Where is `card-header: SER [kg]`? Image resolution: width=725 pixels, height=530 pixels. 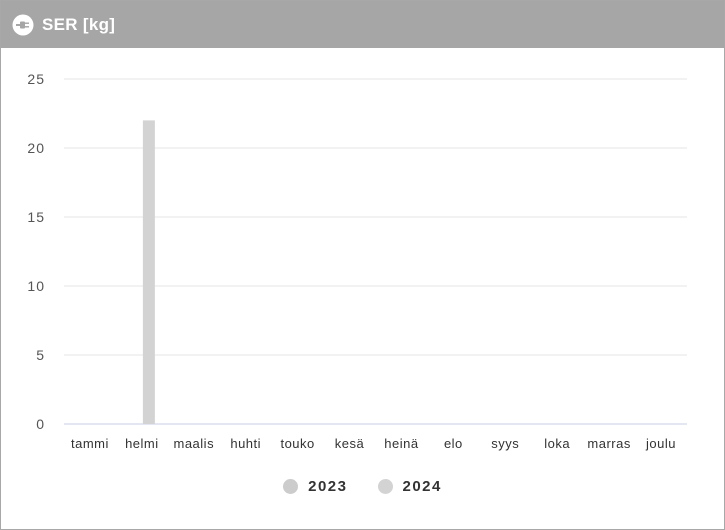
card-header: SER [kg] is located at coordinates (362, 24).